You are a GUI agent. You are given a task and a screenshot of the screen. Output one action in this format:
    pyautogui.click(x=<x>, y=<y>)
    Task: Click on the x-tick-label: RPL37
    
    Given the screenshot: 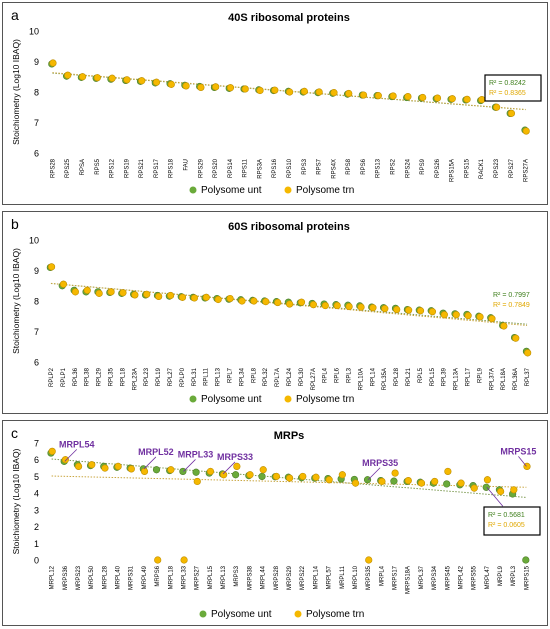 What is the action you would take?
    pyautogui.click(x=528, y=376)
    